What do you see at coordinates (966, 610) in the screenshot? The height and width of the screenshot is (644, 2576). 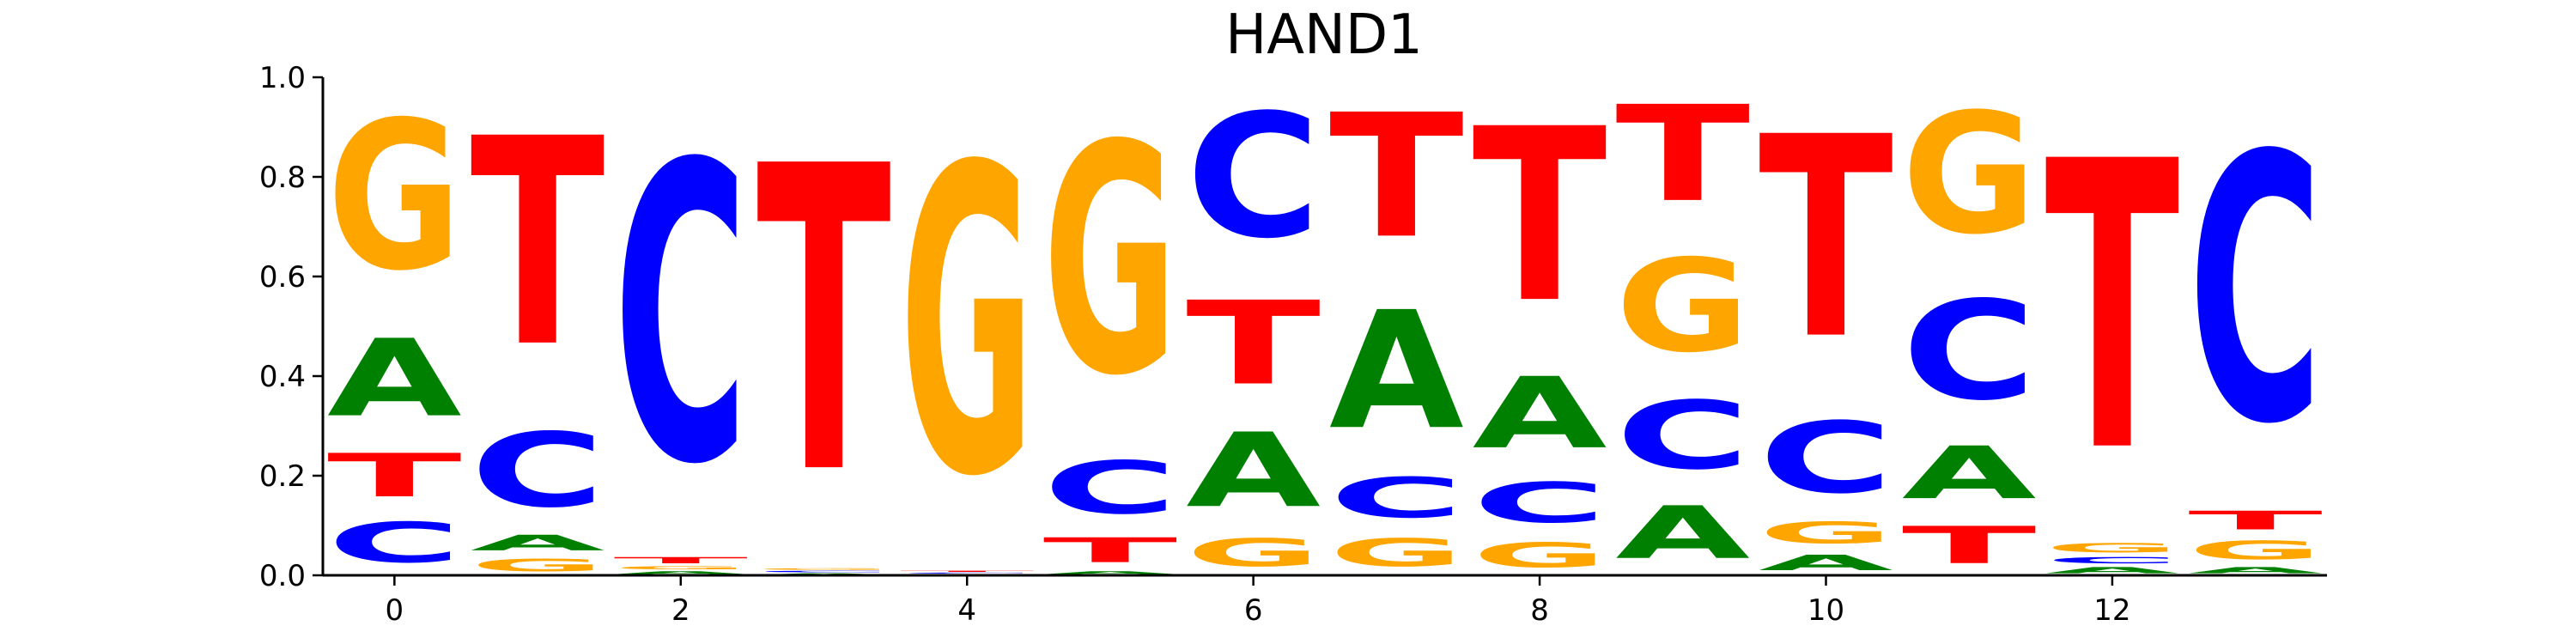 I see `x-tick-label: 4` at bounding box center [966, 610].